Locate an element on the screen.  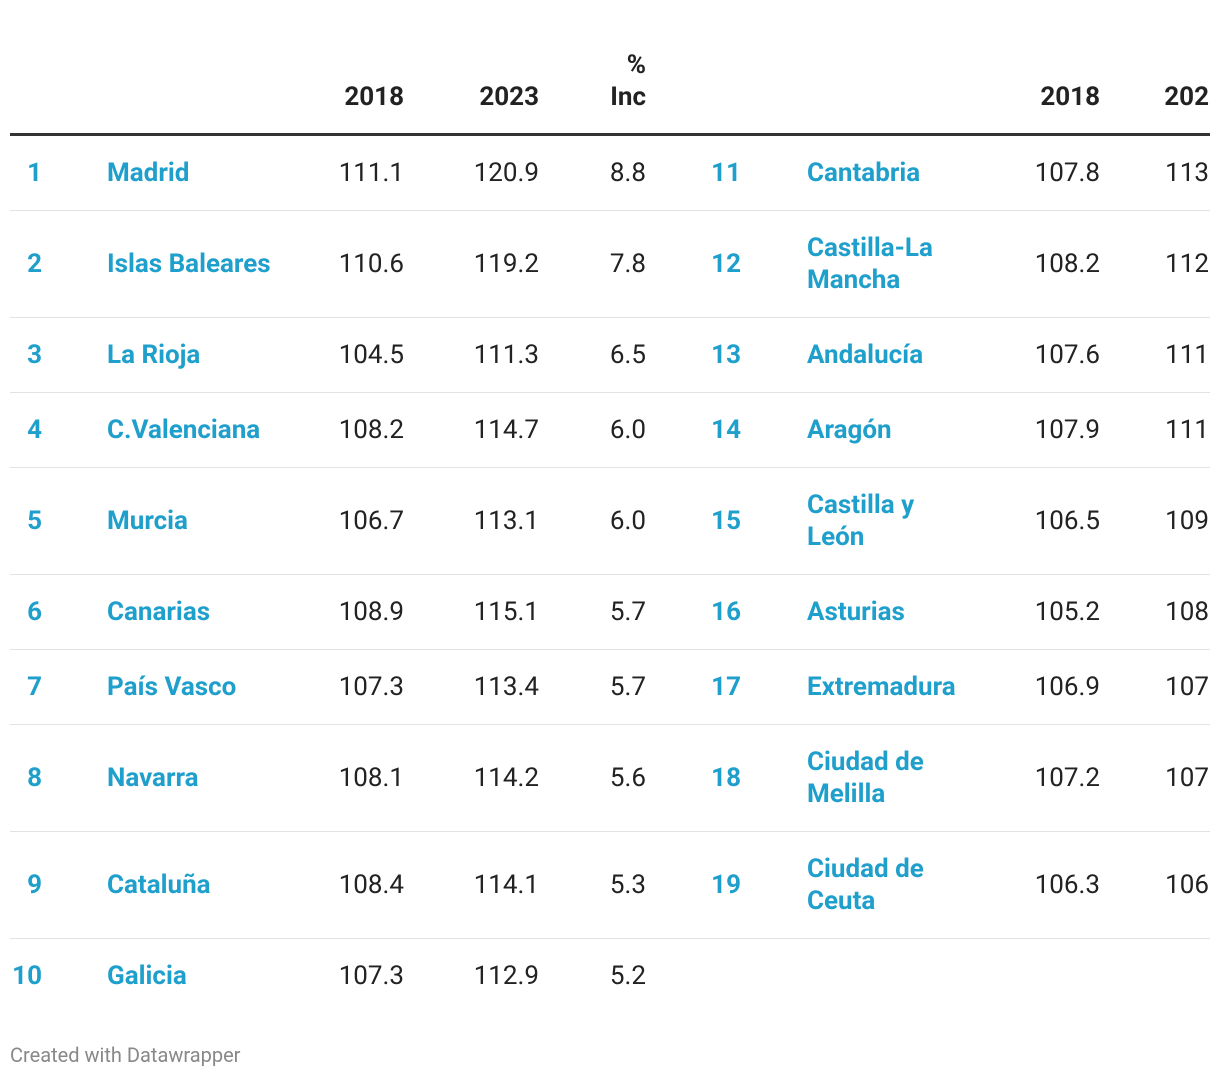
table-row: 6 Canarias 108.9 115.1 5.7 16 Asturias 105.2 108 is located at coordinates (610, 611).